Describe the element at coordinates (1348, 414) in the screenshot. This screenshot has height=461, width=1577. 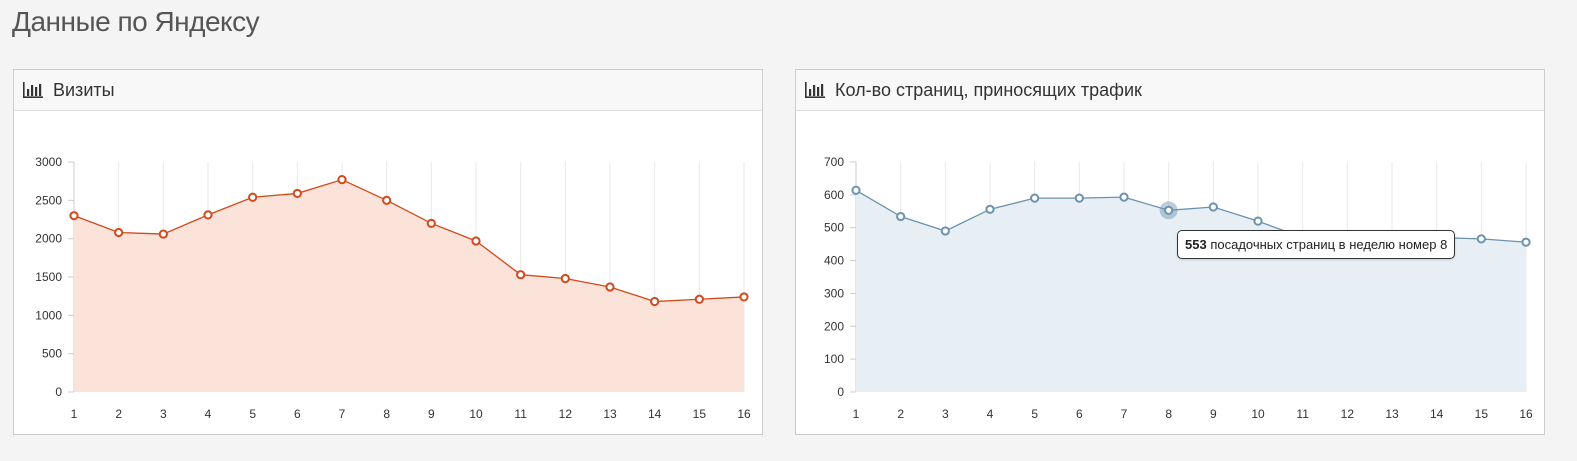
I see `pages-xtick-label: 12` at that location.